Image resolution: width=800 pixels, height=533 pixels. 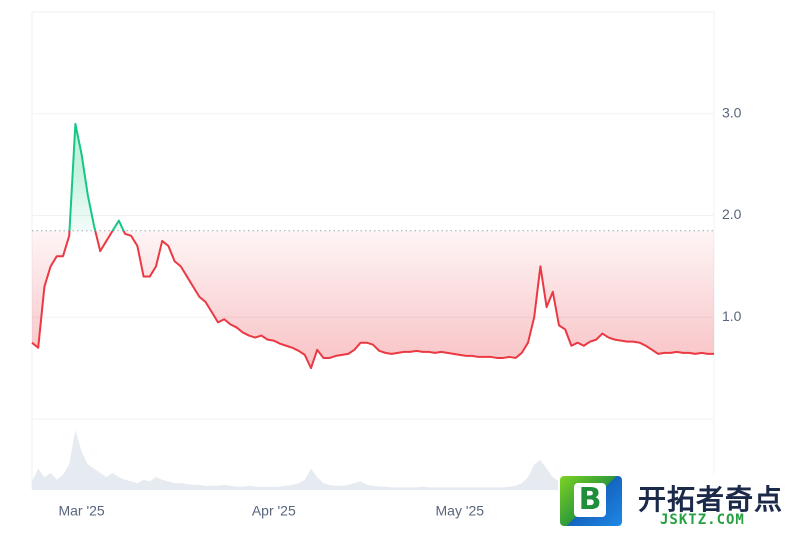 I want to click on logo-letter: B, so click(x=590, y=500).